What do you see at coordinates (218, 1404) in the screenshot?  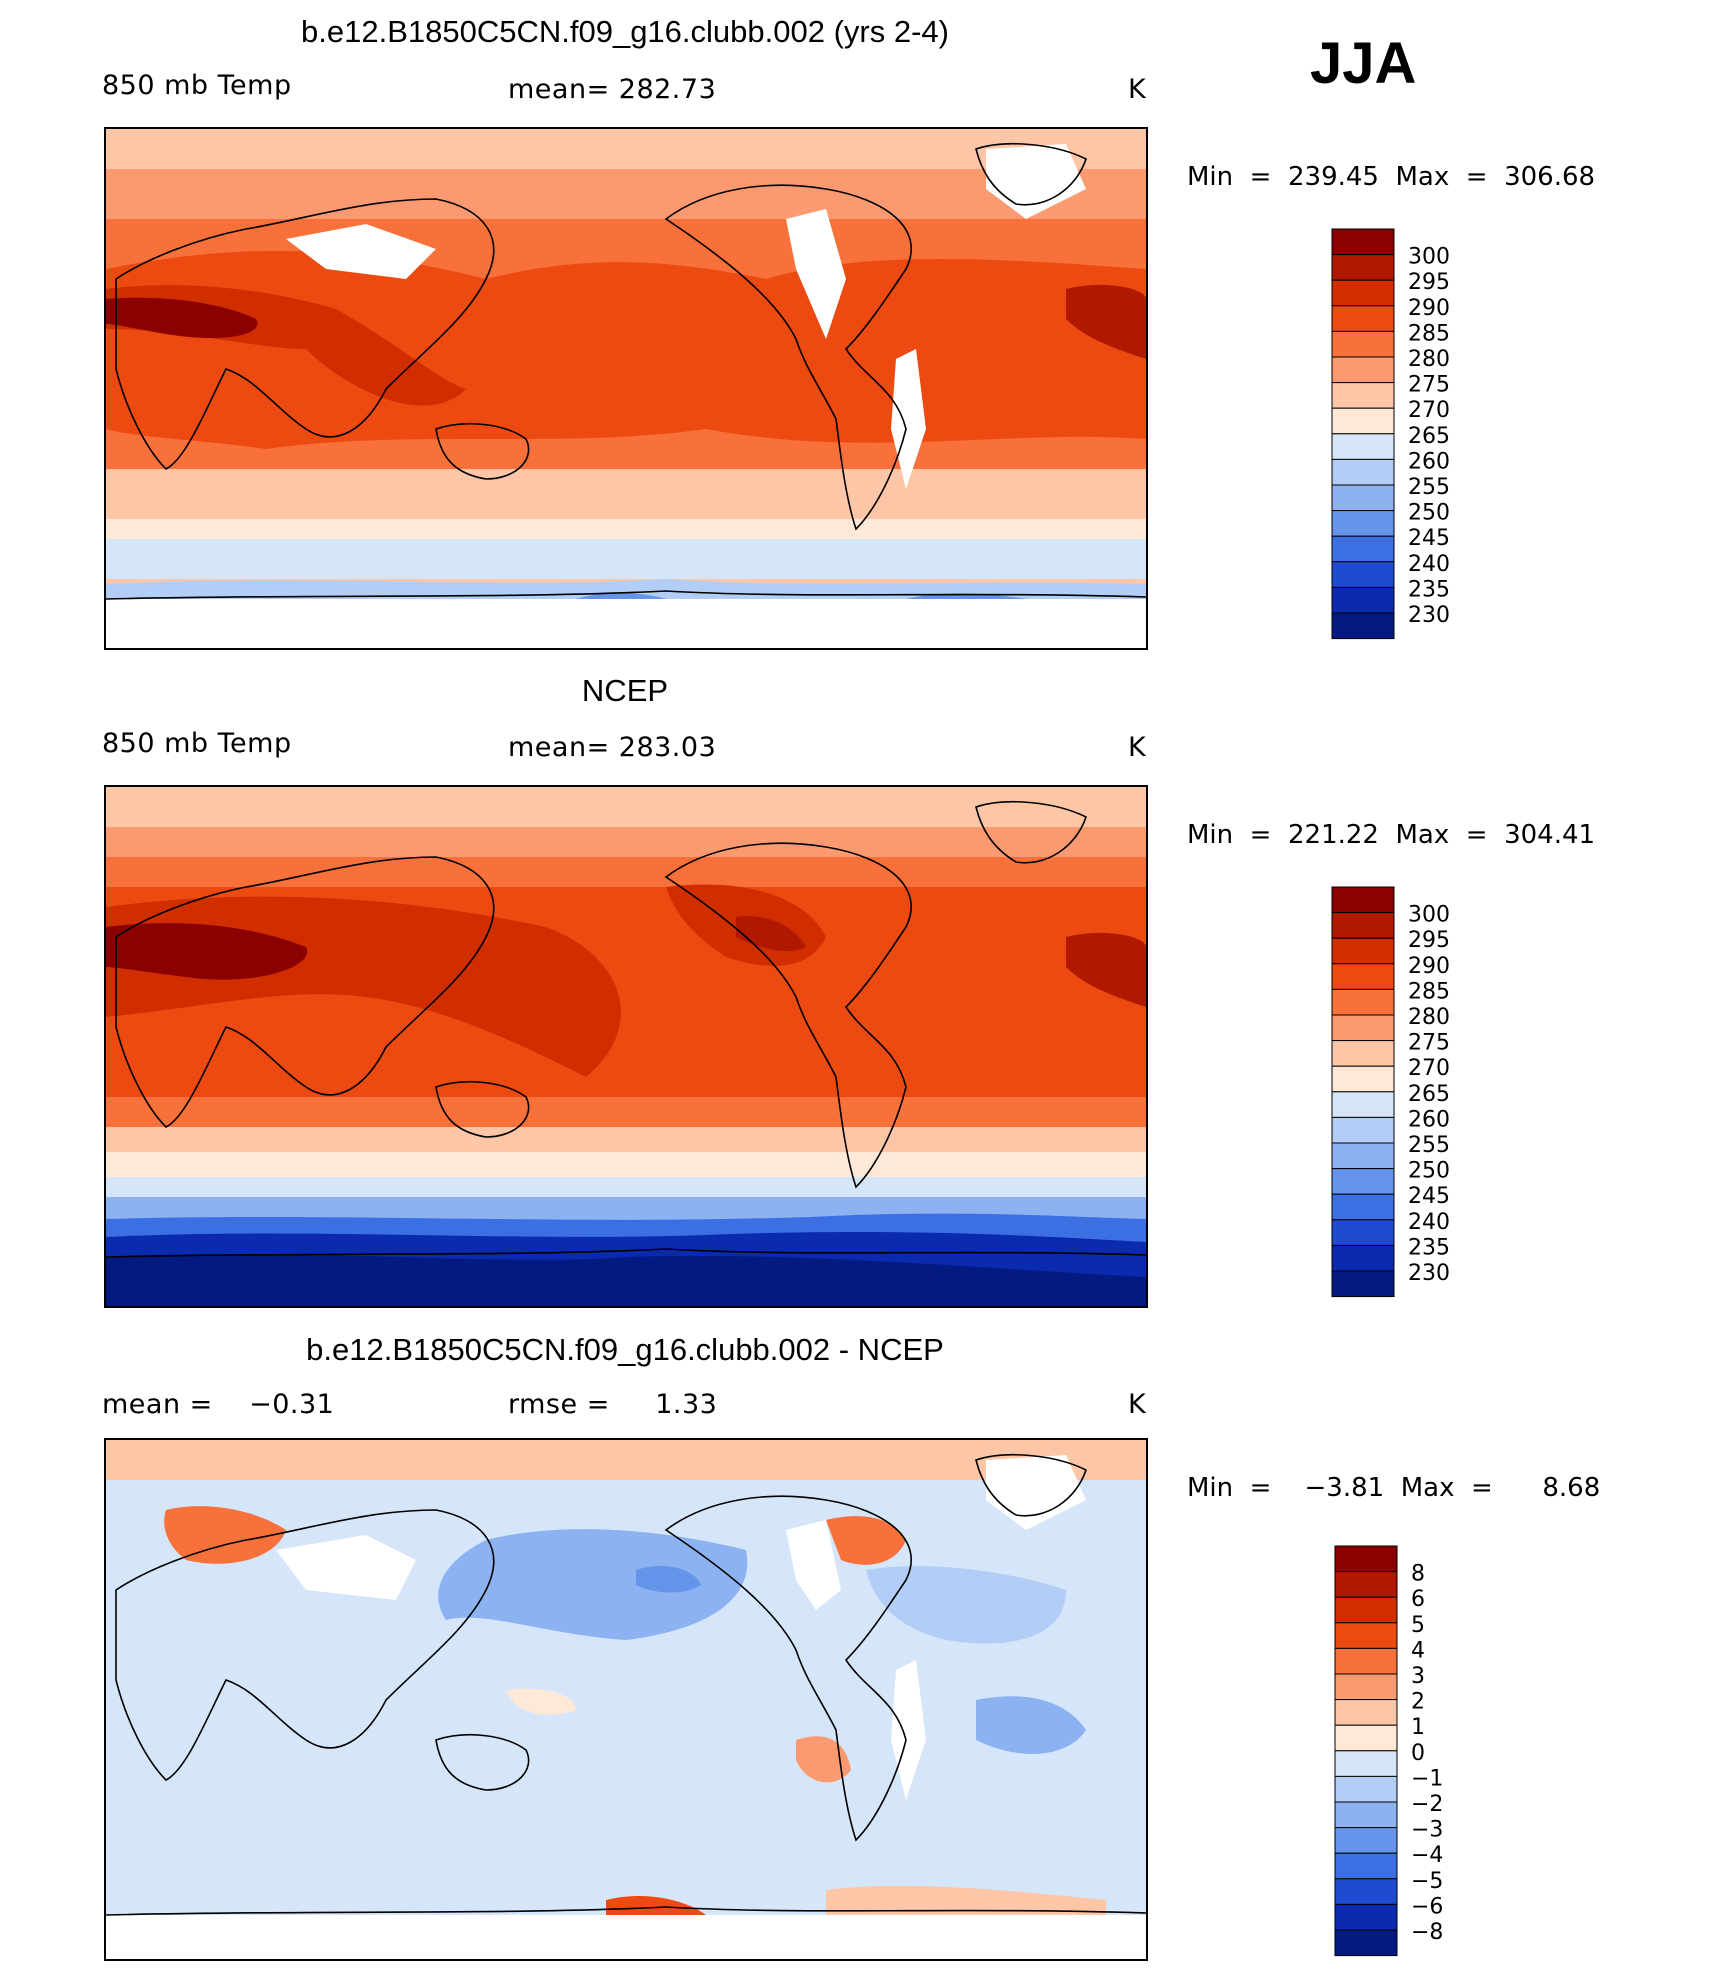 I see `mean-label: mean = −0.31` at bounding box center [218, 1404].